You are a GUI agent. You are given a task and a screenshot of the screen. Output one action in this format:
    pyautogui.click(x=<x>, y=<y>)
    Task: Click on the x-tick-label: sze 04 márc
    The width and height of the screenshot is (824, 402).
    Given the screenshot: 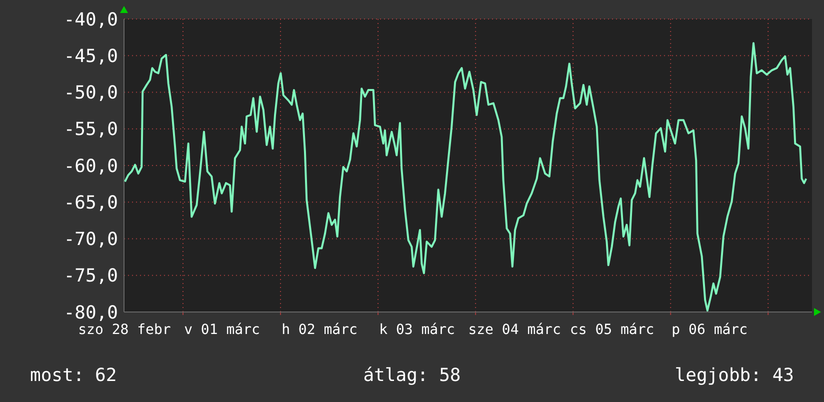 What is the action you would take?
    pyautogui.click(x=514, y=330)
    